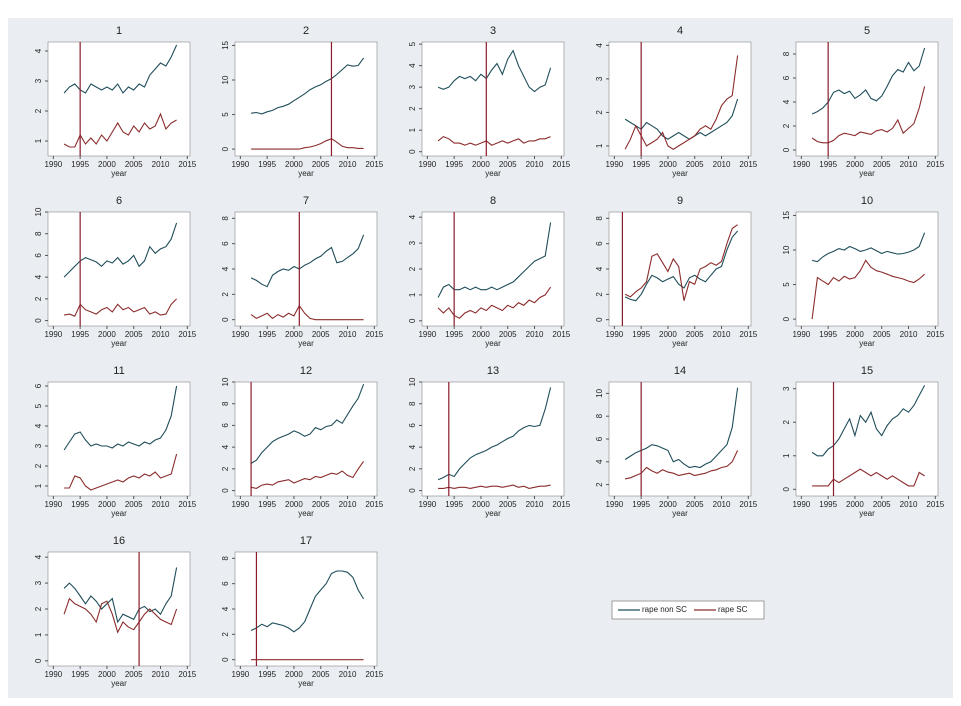 The width and height of the screenshot is (961, 706). What do you see at coordinates (306, 541) in the screenshot?
I see `panel-title: 17` at bounding box center [306, 541].